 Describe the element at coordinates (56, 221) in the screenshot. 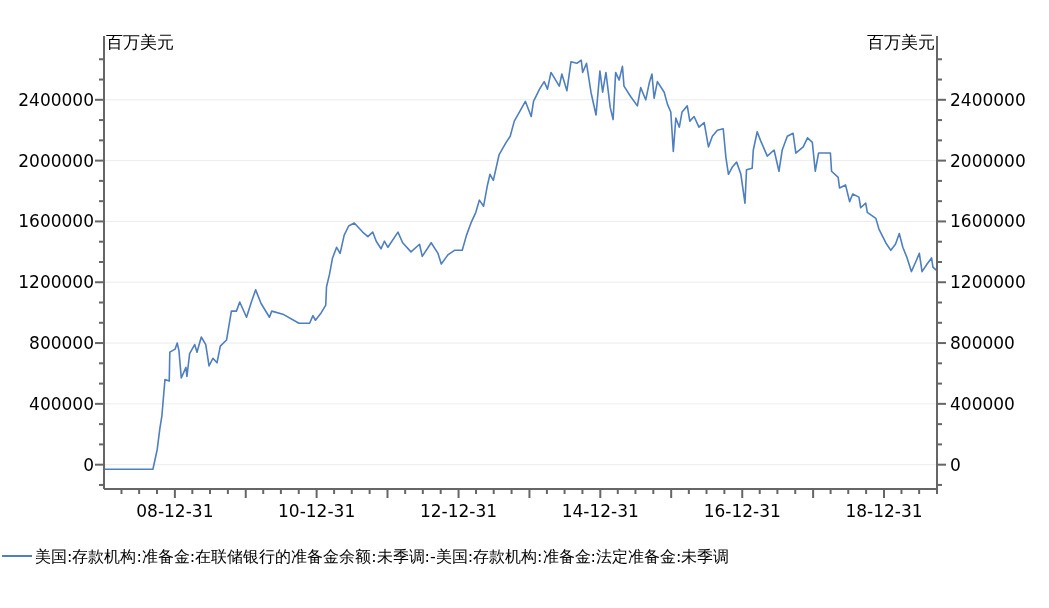

I see `y-tick-label: 1600000` at that location.